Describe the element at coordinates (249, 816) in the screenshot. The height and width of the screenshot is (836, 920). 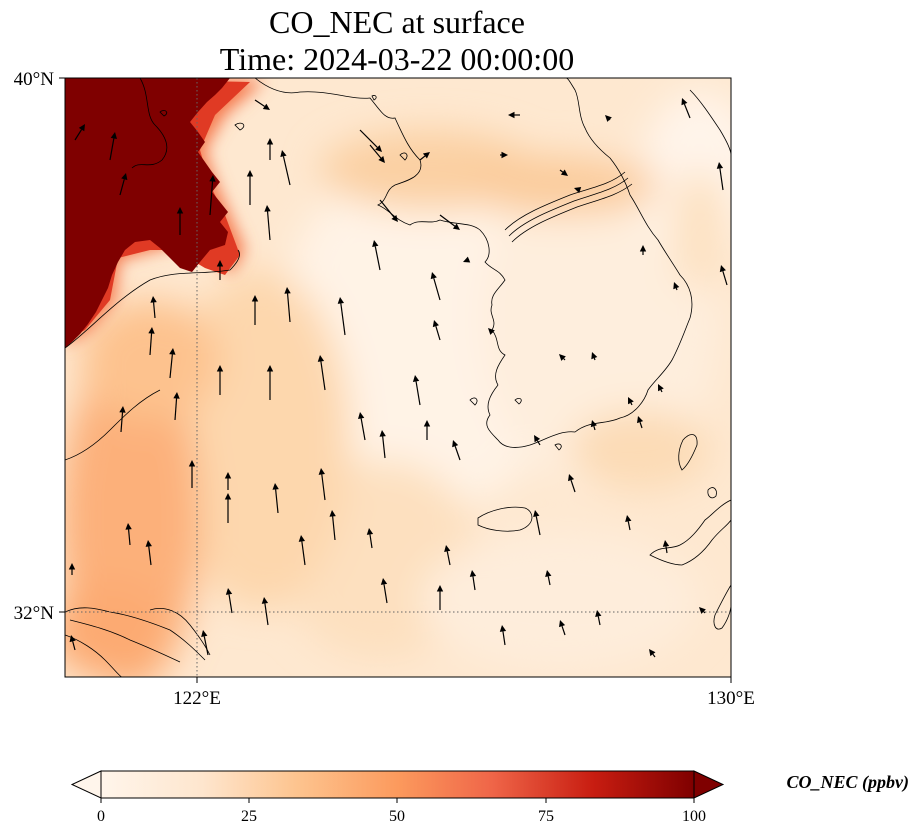
I see `colorbar-tick-25: 25` at that location.